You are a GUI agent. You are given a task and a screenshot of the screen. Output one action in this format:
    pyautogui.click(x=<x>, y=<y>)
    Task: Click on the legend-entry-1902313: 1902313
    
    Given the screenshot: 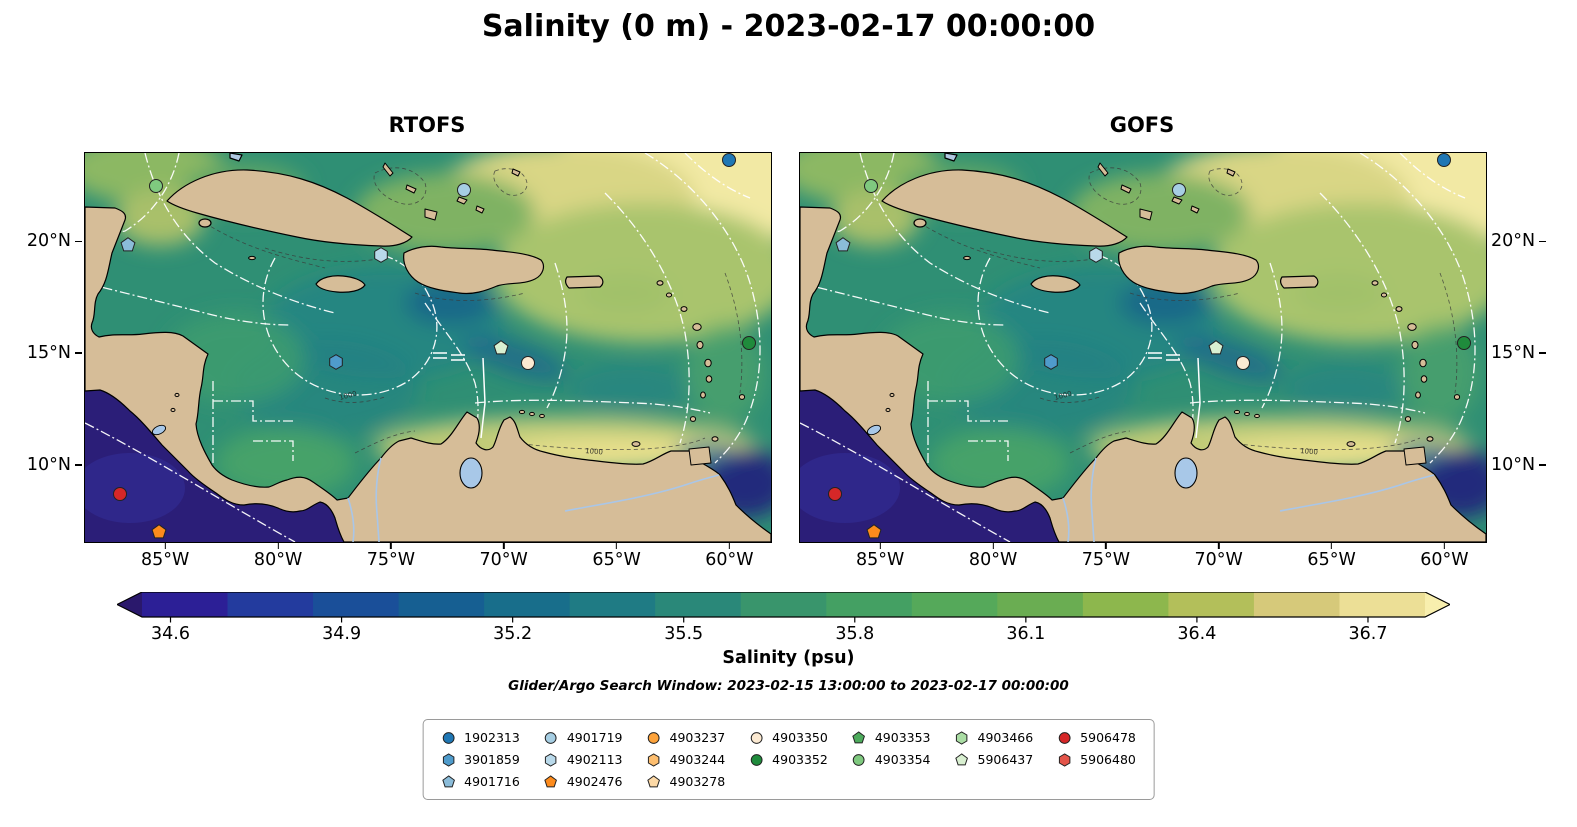 What is the action you would take?
    pyautogui.click(x=480, y=737)
    